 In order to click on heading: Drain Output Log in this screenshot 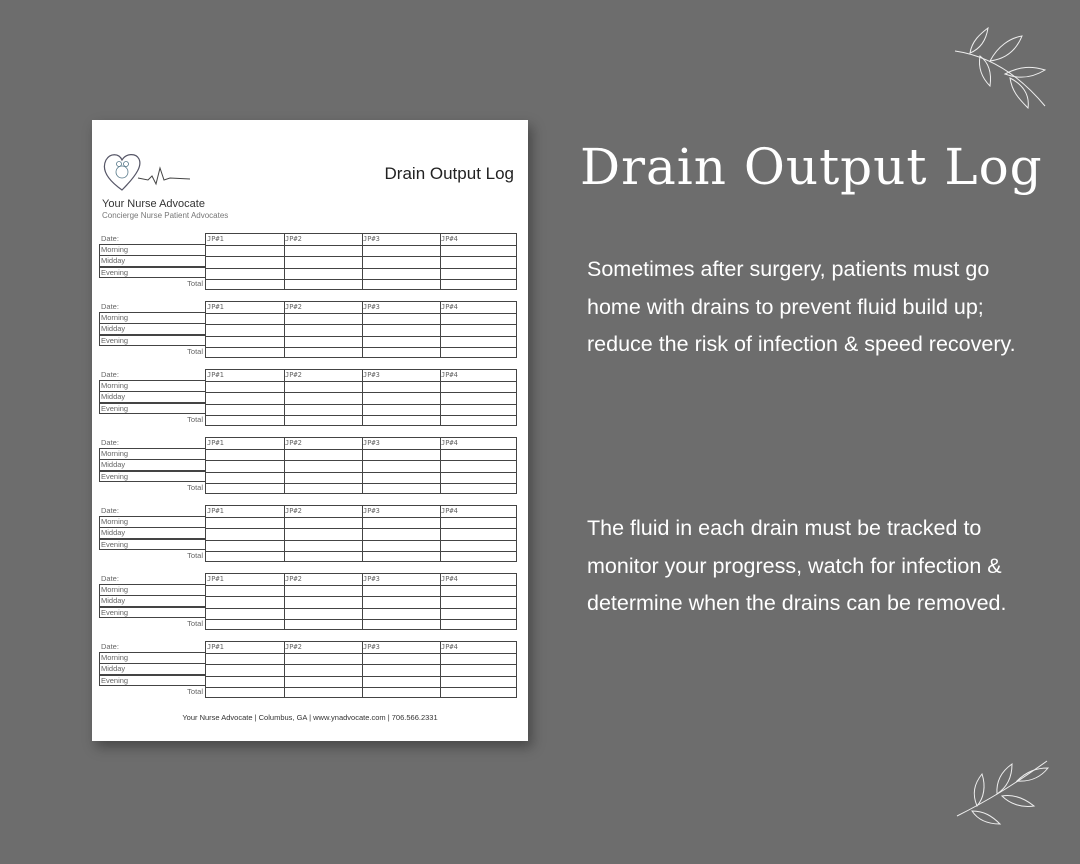, I will do `click(811, 167)`.